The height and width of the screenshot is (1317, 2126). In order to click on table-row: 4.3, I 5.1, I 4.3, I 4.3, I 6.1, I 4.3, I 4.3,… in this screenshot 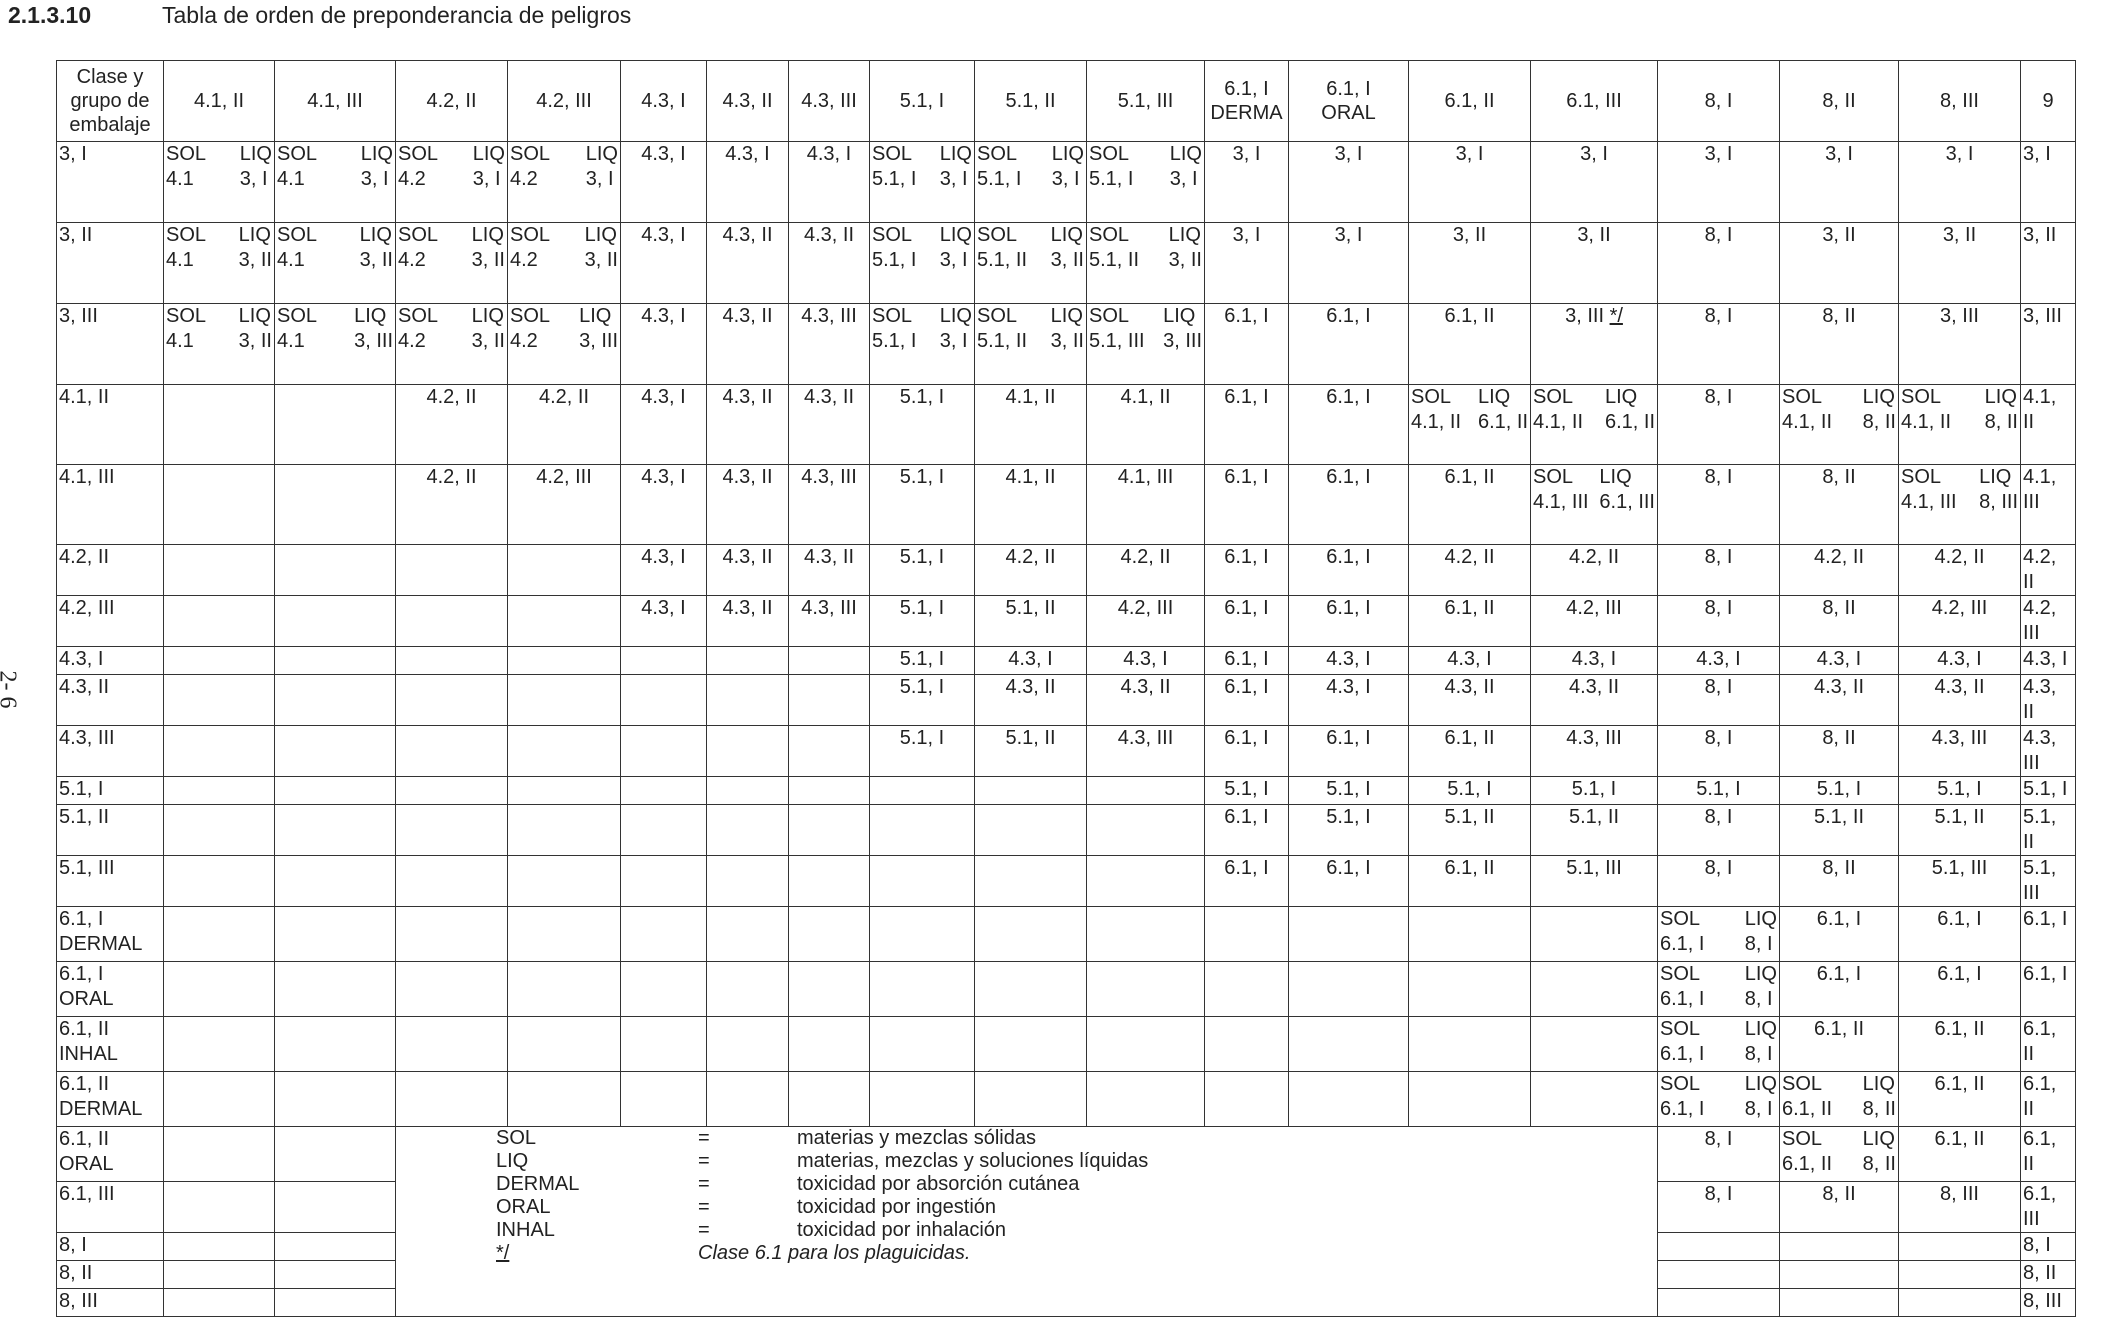, I will do `click(1066, 660)`.